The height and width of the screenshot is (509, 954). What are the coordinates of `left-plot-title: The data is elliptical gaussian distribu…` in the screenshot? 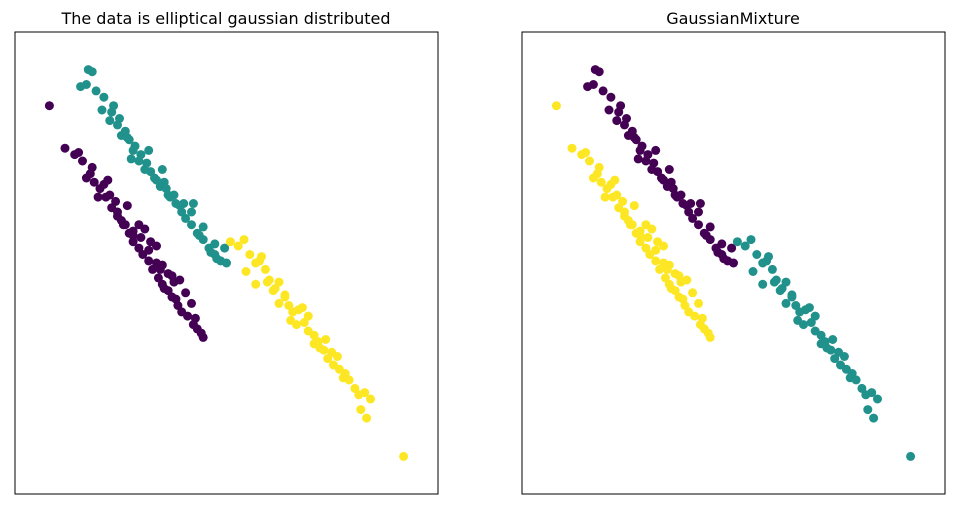 It's located at (225, 18).